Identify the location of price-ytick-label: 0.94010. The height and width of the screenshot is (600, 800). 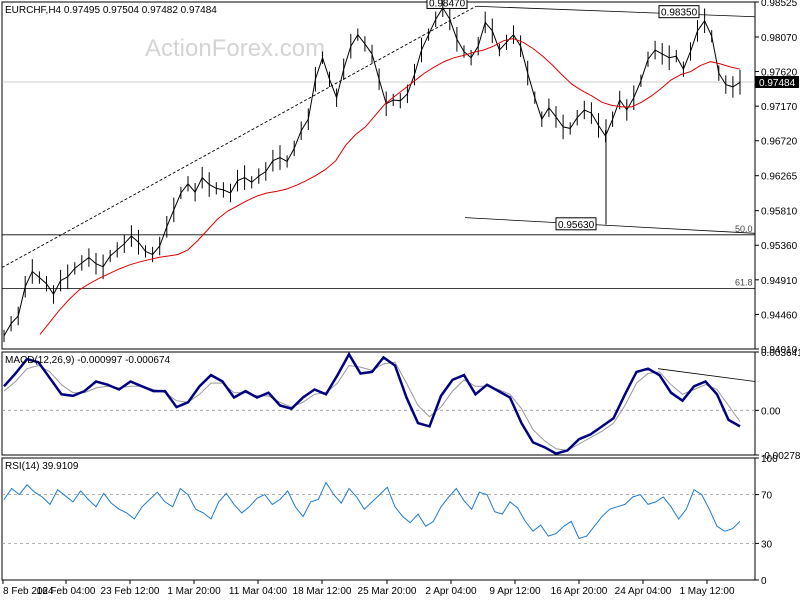
(779, 350).